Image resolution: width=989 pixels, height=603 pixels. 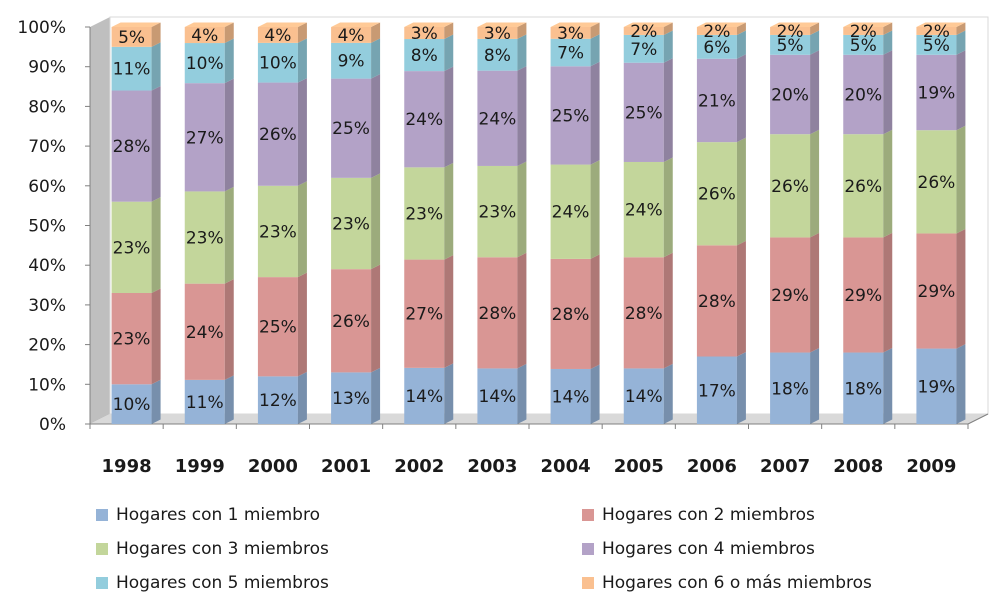 I want to click on y-tick-label: 20%, so click(x=47, y=346).